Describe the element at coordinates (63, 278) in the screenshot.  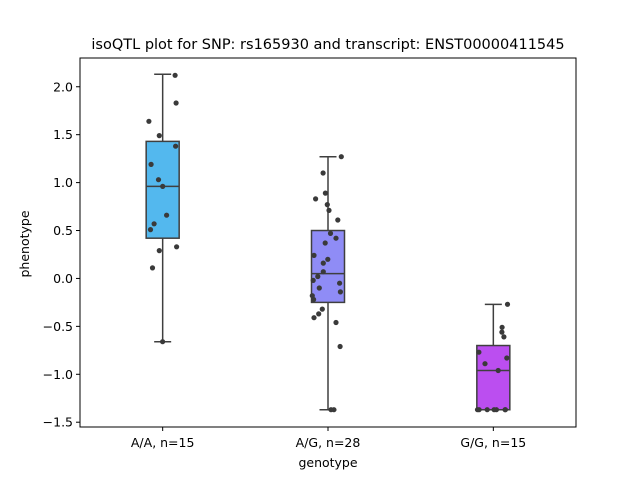
I see `y-tick-label: 0.0` at that location.